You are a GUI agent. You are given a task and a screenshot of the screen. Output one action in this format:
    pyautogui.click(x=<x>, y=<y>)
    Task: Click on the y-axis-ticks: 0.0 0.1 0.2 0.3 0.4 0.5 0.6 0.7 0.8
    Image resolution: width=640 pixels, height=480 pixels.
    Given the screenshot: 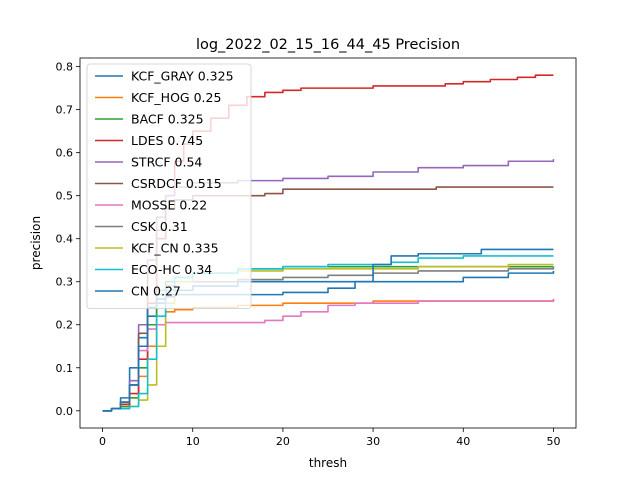 What is the action you would take?
    pyautogui.click(x=68, y=239)
    